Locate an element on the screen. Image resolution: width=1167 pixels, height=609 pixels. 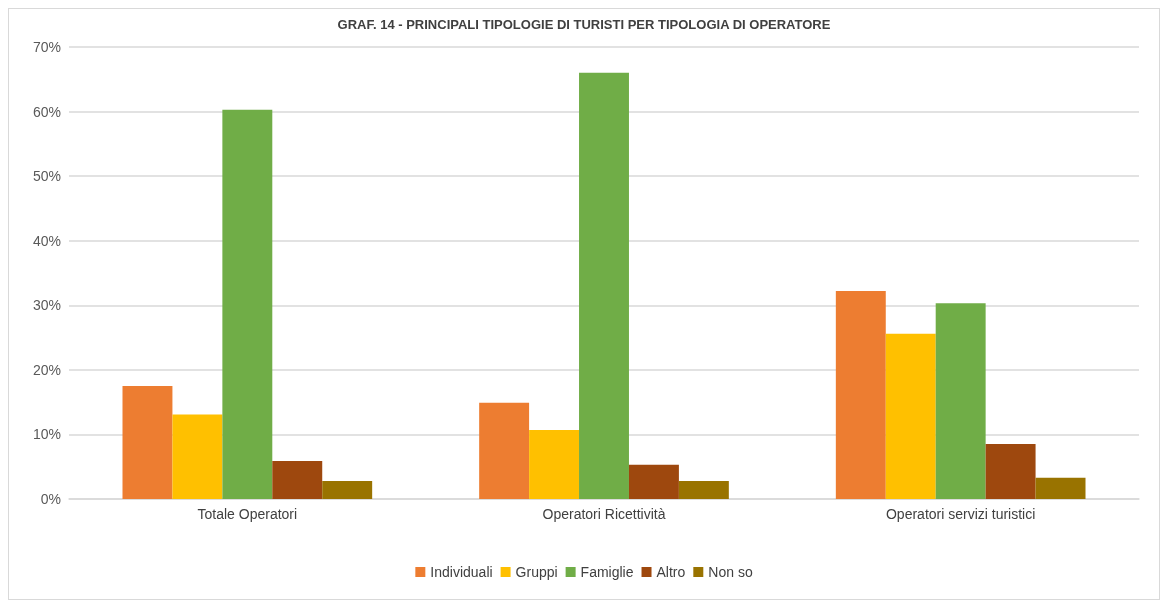
y-tick-label: 40% is located at coordinates (46, 240).